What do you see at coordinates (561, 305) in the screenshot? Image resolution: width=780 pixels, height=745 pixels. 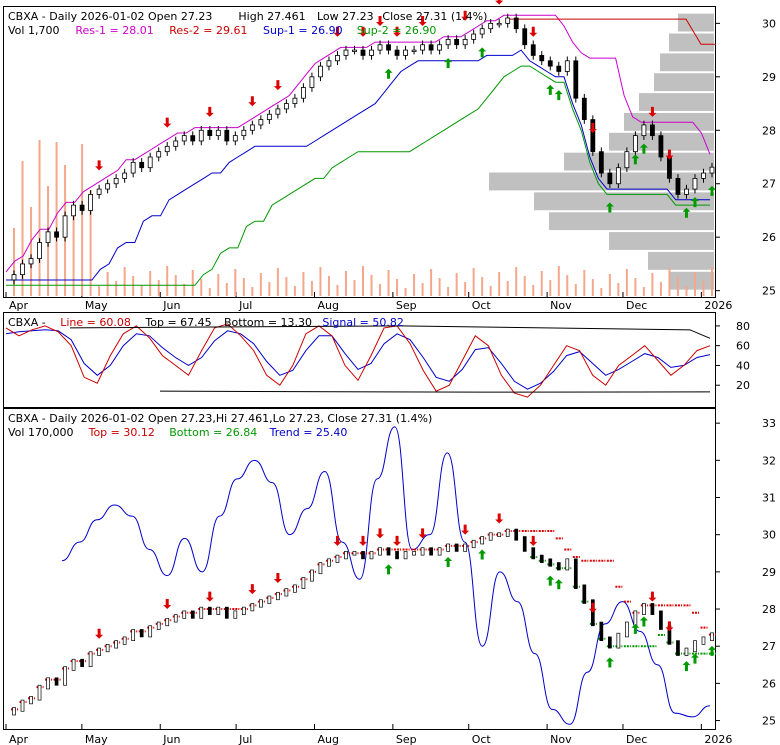 I see `x-tick-label-price: Nov` at bounding box center [561, 305].